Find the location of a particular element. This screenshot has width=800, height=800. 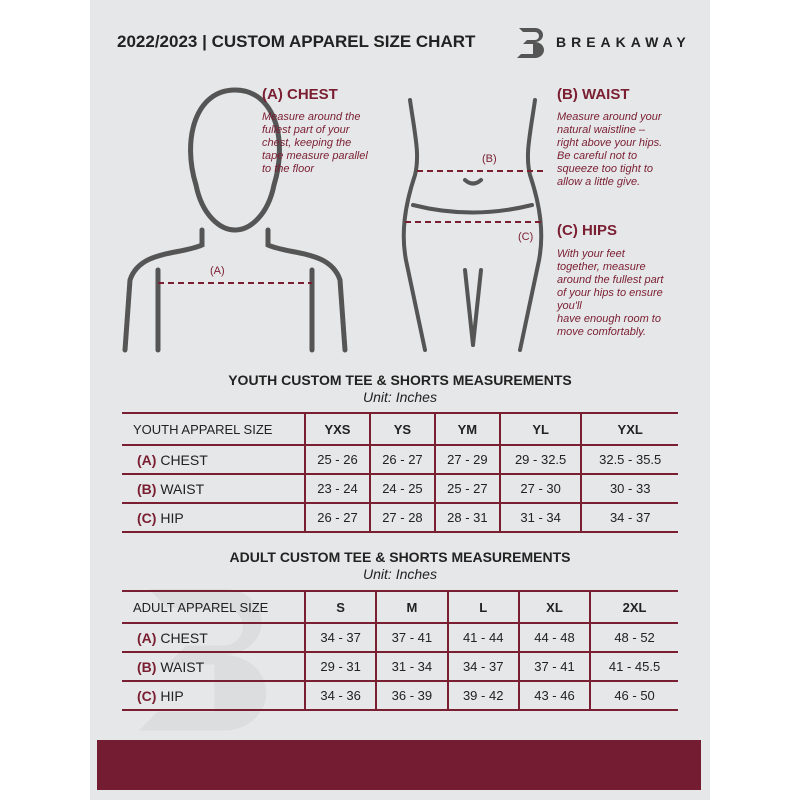

brand-name: BREAKAWAY is located at coordinates (623, 42).